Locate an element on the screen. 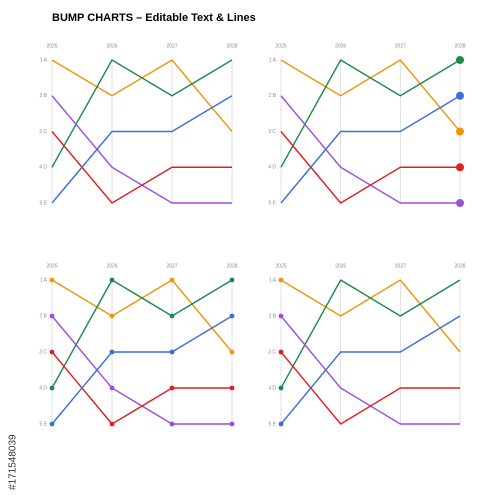 This screenshot has height=500, width=500. stock-id: #171548039 is located at coordinates (13, 462).